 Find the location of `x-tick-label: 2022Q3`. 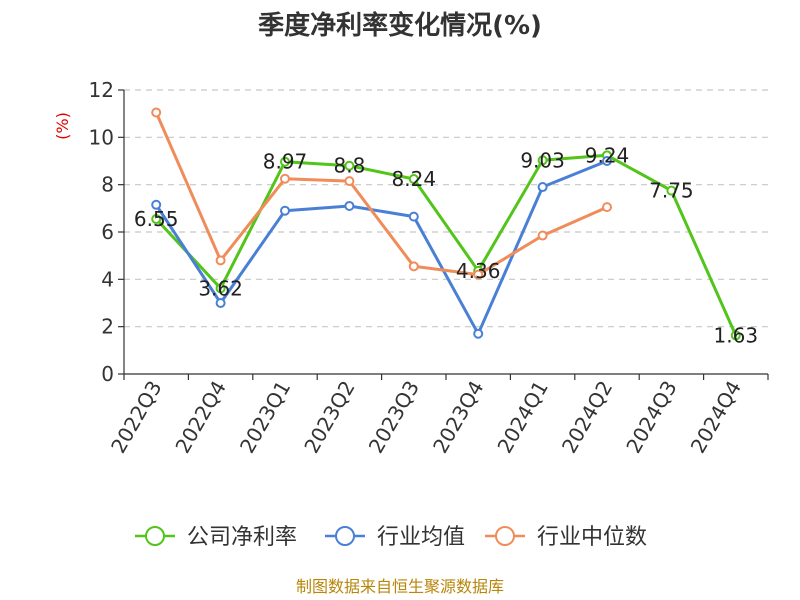

x-tick-label: 2022Q3 is located at coordinates (136, 417).